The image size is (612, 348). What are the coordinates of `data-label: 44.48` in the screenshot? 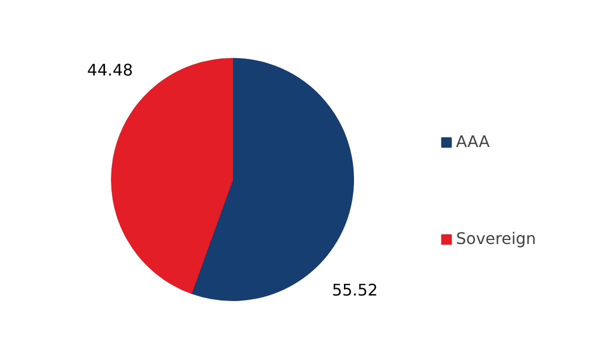 It's located at (110, 70).